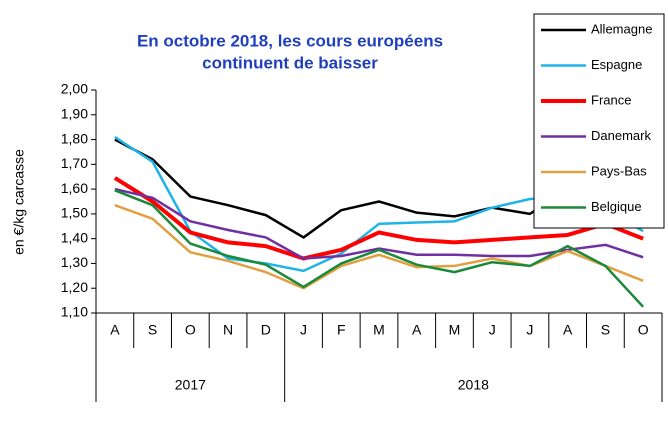 This screenshot has width=668, height=424. I want to click on x-group-label: 2018, so click(473, 385).